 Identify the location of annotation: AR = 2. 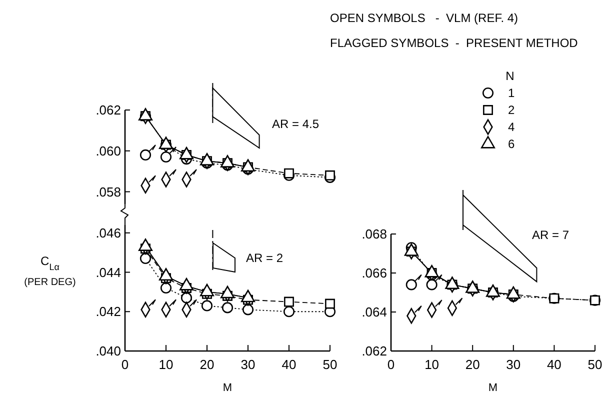
(265, 258).